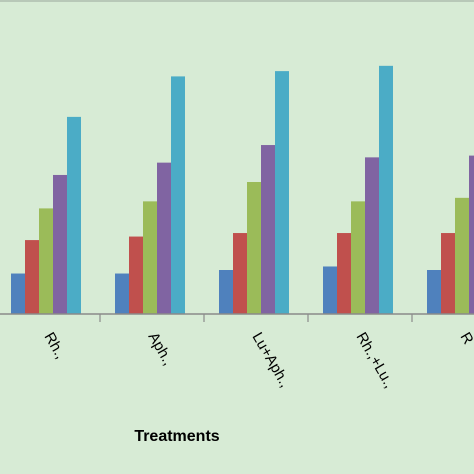 Image resolution: width=474 pixels, height=474 pixels. Describe the element at coordinates (176, 436) in the screenshot. I see `x-axis-title: Treatments` at that location.